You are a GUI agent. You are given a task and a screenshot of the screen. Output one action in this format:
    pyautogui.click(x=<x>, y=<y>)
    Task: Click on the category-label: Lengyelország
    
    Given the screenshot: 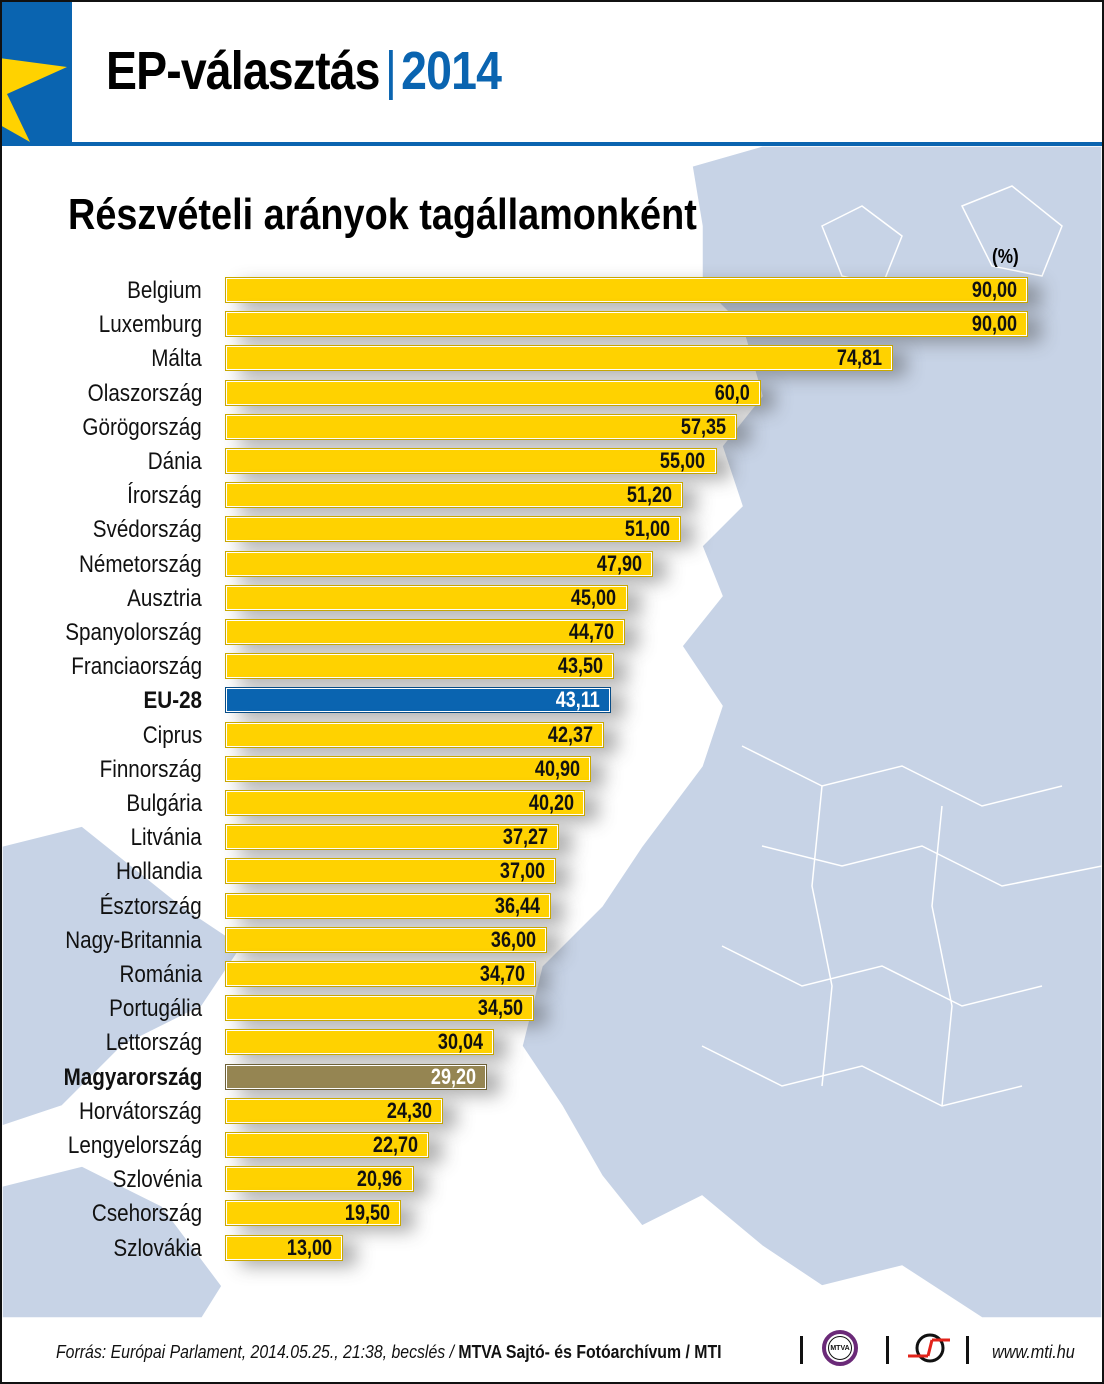 What is the action you would take?
    pyautogui.click(x=134, y=1145)
    